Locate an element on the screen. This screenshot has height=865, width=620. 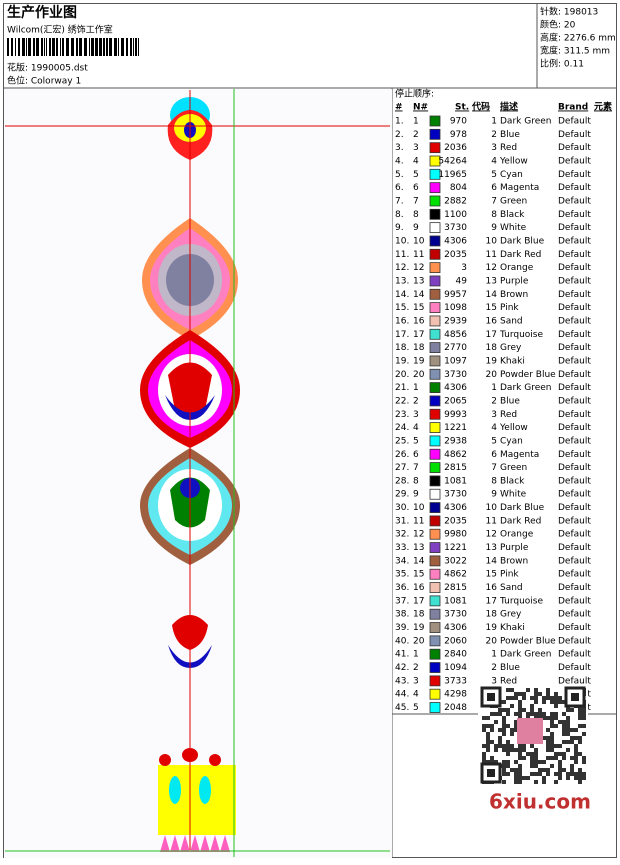
row-desc: Purple is located at coordinates (514, 548).